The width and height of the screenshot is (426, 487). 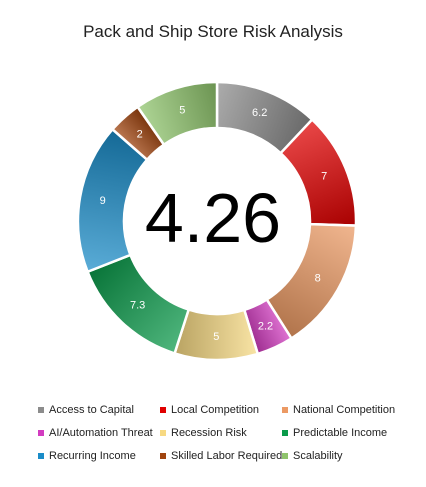 What do you see at coordinates (137, 306) in the screenshot?
I see `data-label-predictable-income: 7.3` at bounding box center [137, 306].